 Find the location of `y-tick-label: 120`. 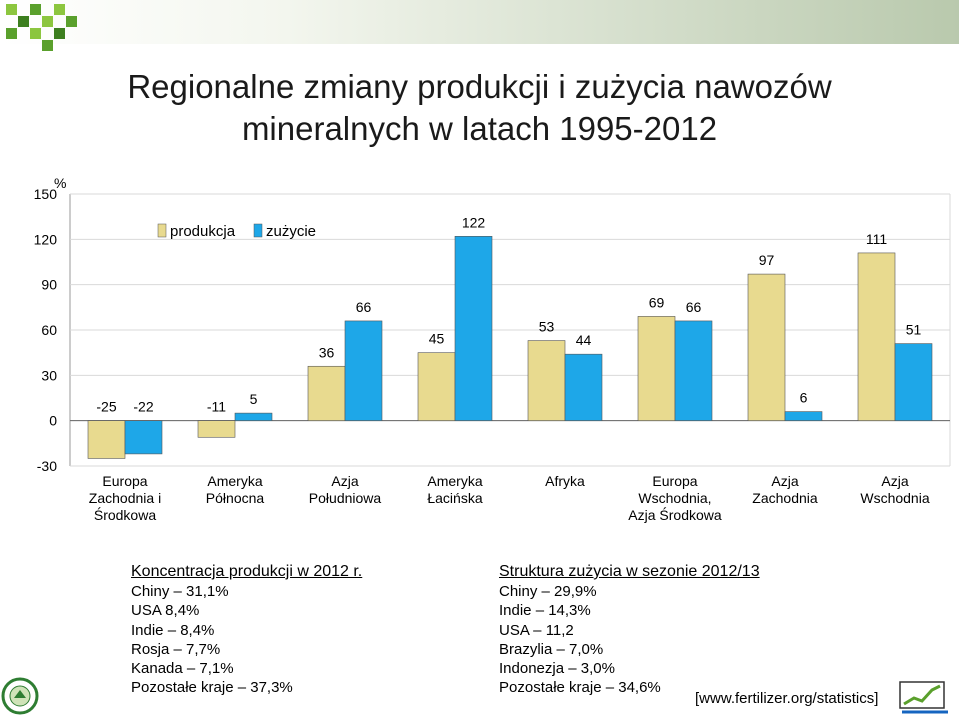

y-tick-label: 120 is located at coordinates (46, 239).